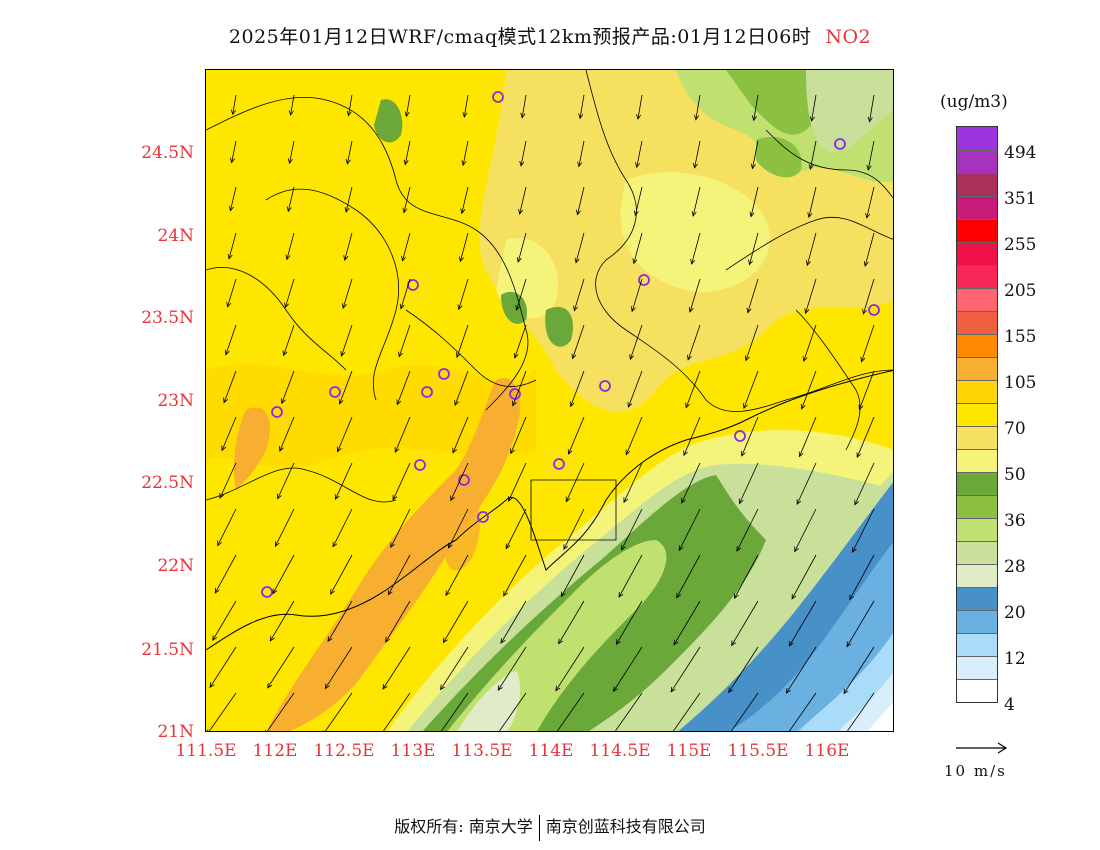 The width and height of the screenshot is (1100, 850). I want to click on lat-label: 22N, so click(175, 566).